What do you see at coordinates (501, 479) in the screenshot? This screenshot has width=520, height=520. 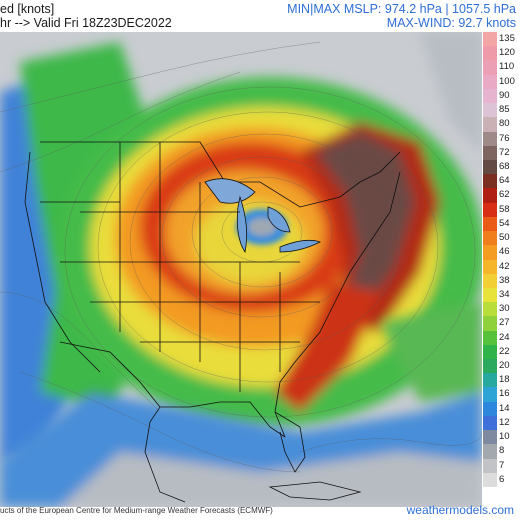 I see `colorbar-level: 6` at bounding box center [501, 479].